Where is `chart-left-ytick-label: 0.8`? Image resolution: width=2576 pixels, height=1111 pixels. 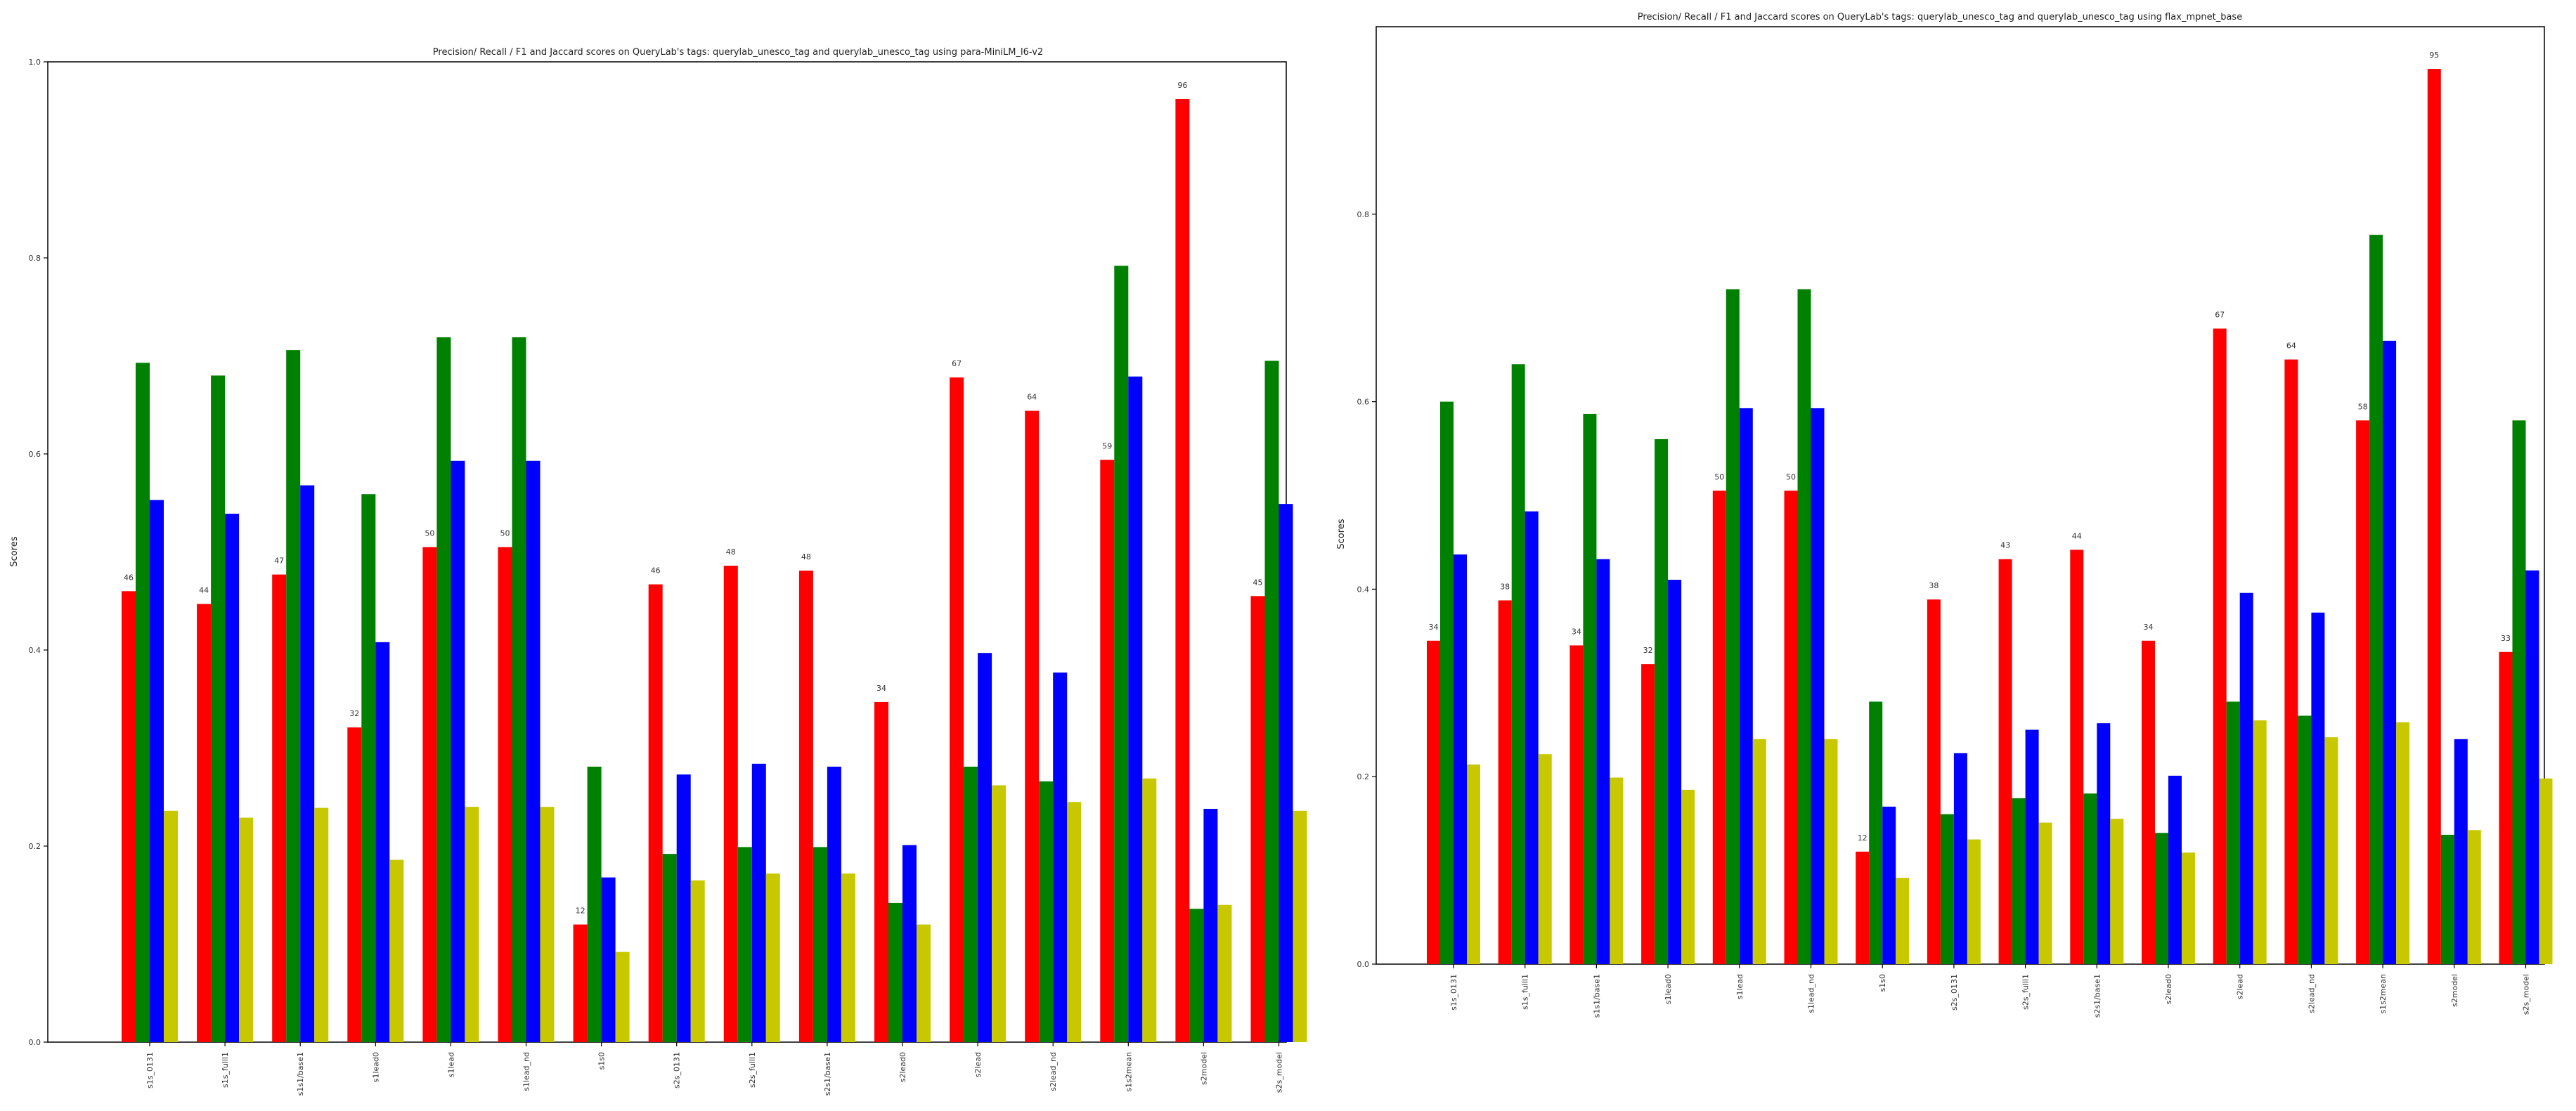
chart-left-ytick-label: 0.8 is located at coordinates (35, 258).